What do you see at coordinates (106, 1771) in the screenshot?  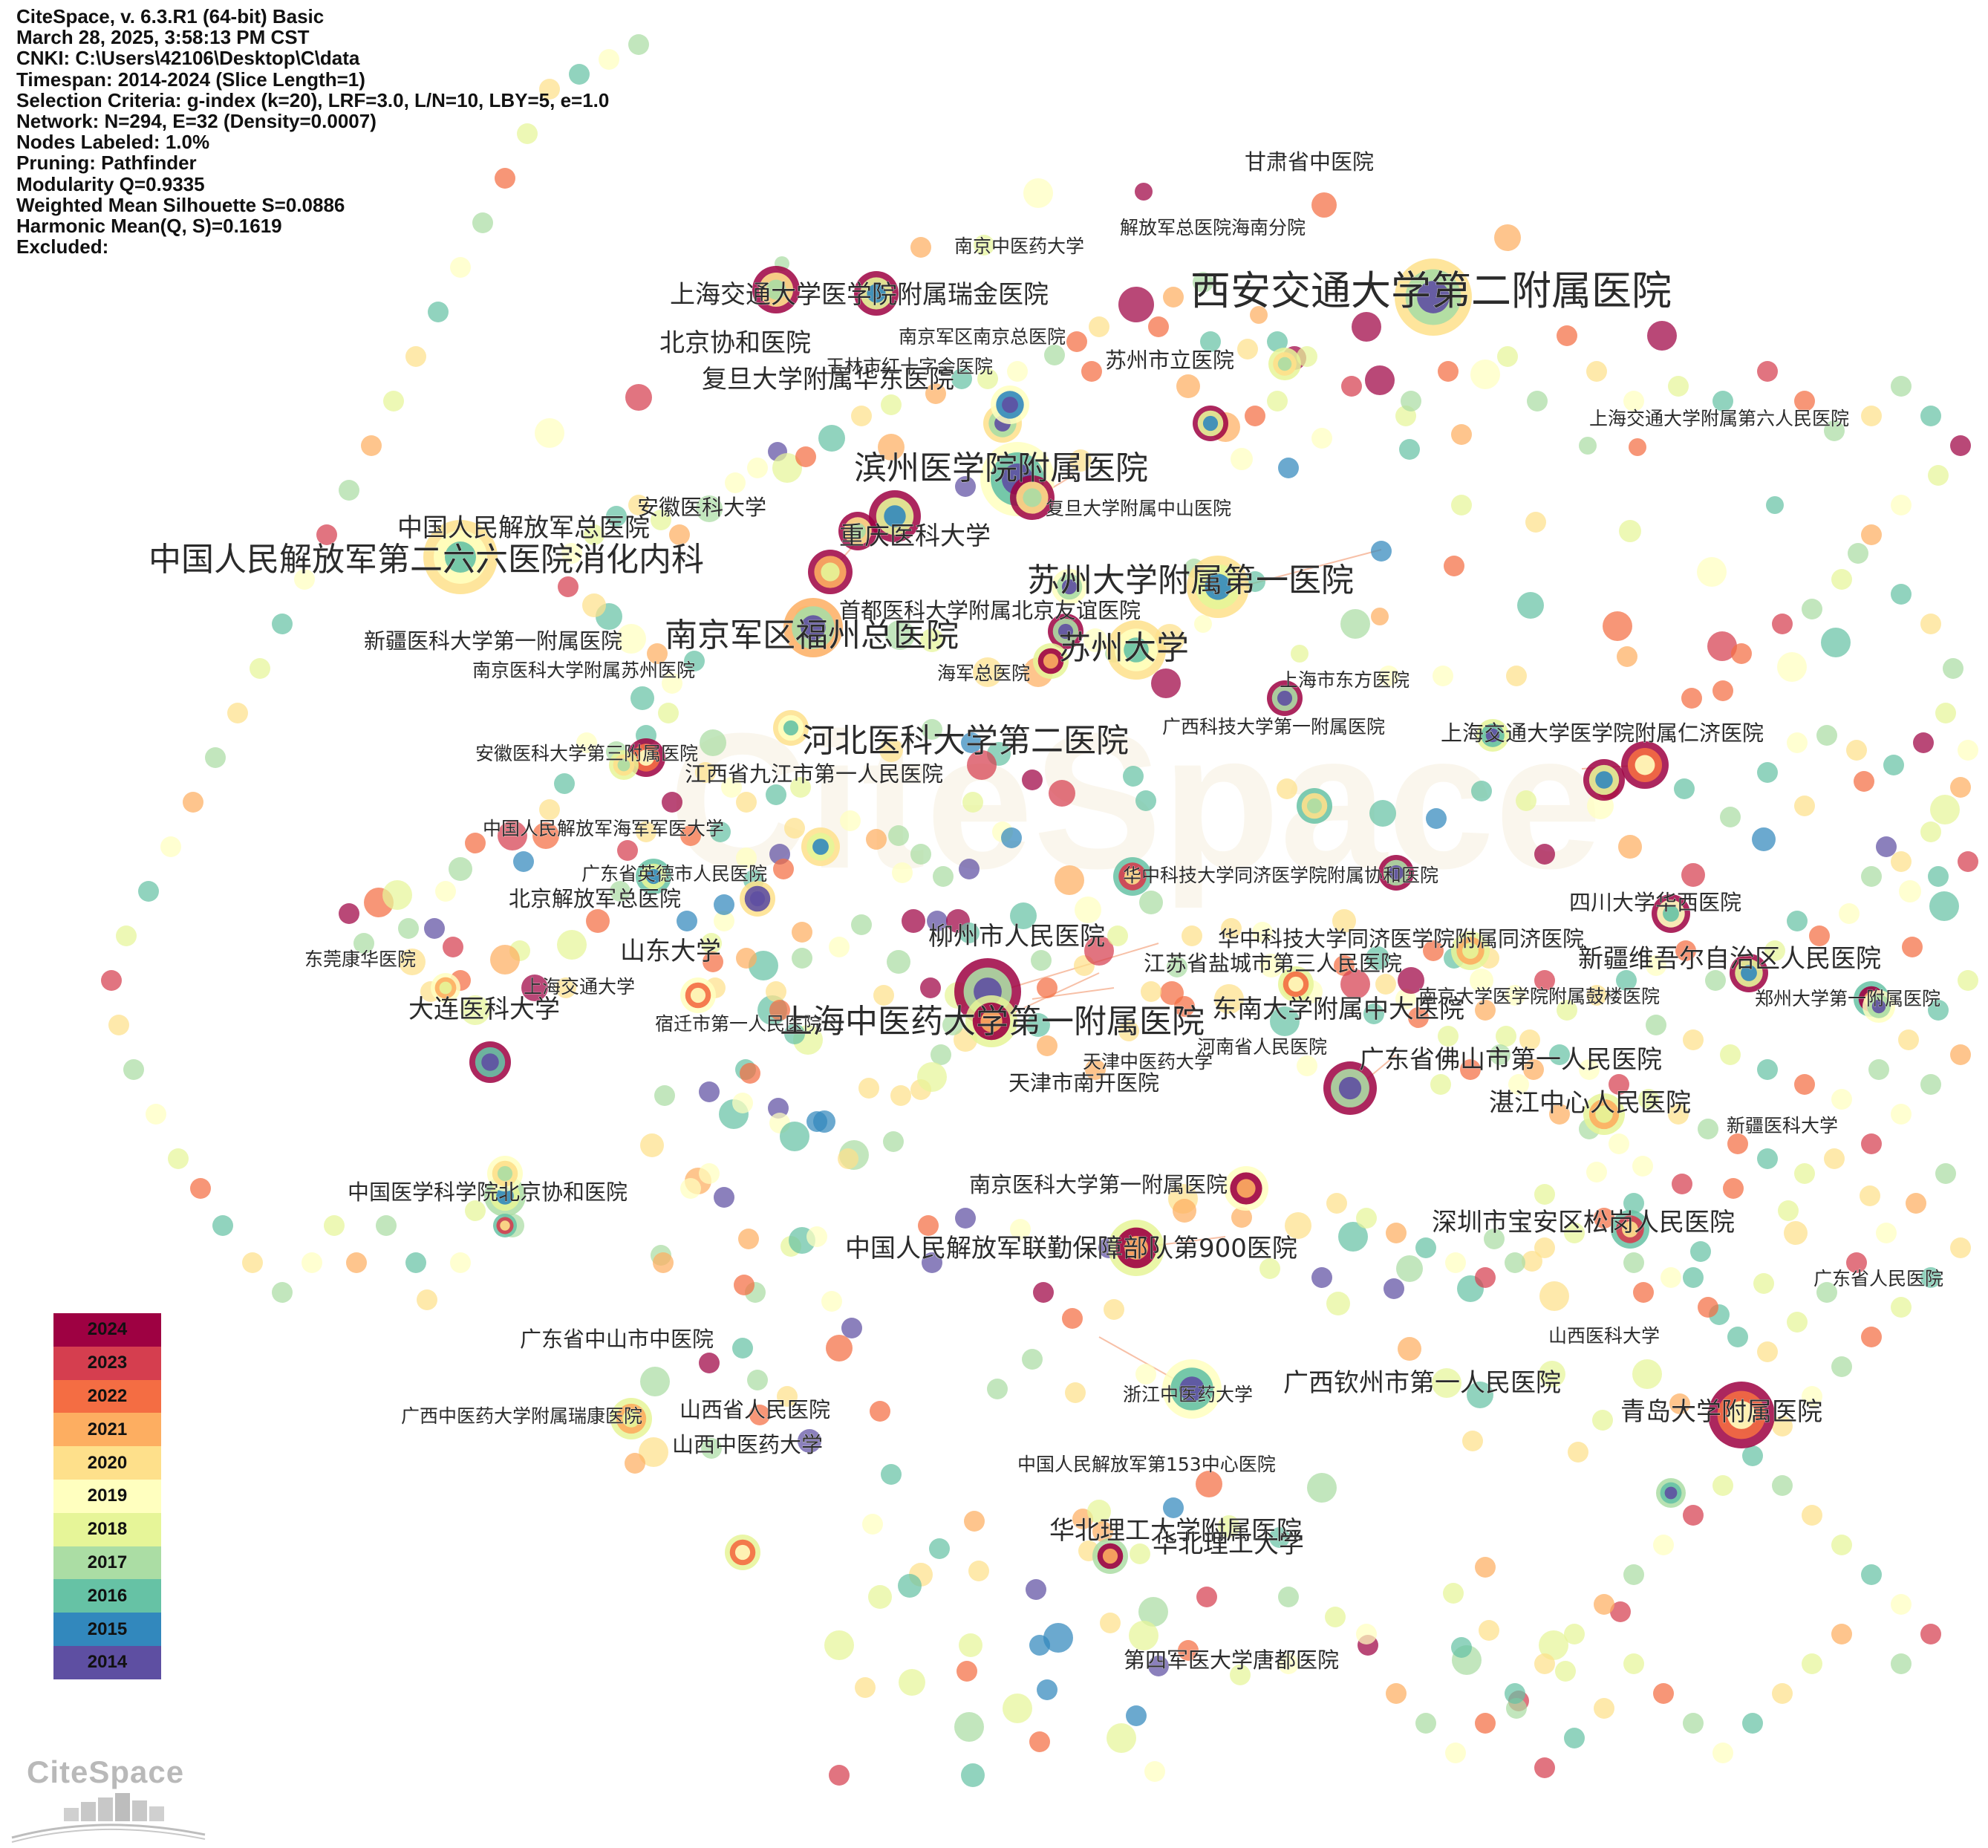 I see `logo-text: CiteSpace` at bounding box center [106, 1771].